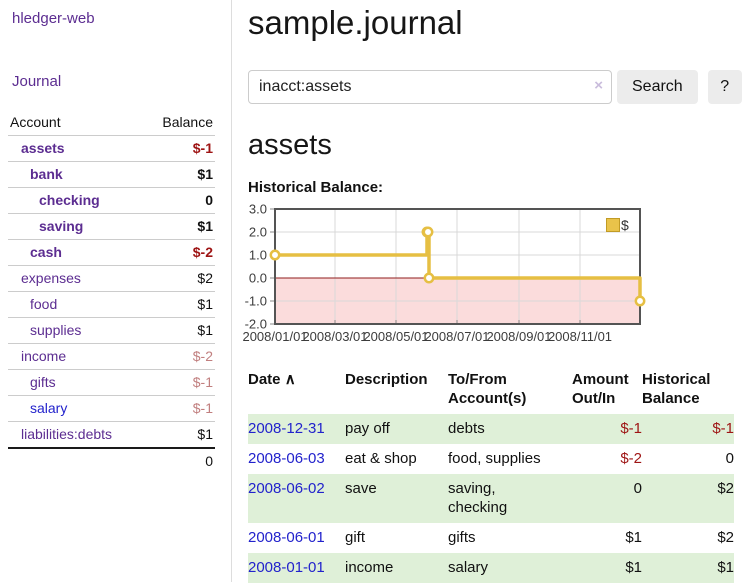  I want to click on app-title-link: hledger-web, so click(53, 18).